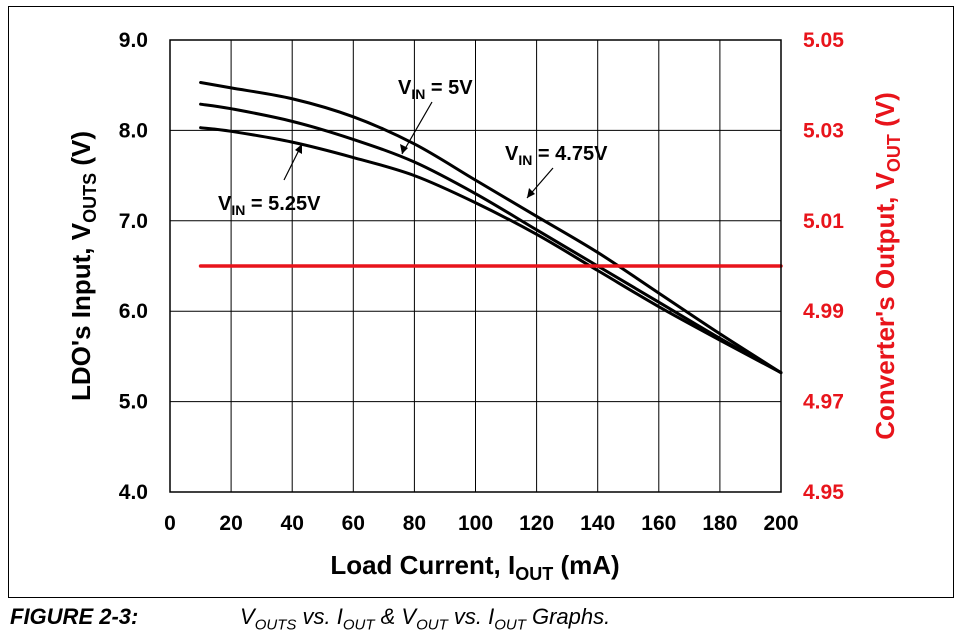  Describe the element at coordinates (275, 625) in the screenshot. I see `caption-subscript: OUTS` at that location.